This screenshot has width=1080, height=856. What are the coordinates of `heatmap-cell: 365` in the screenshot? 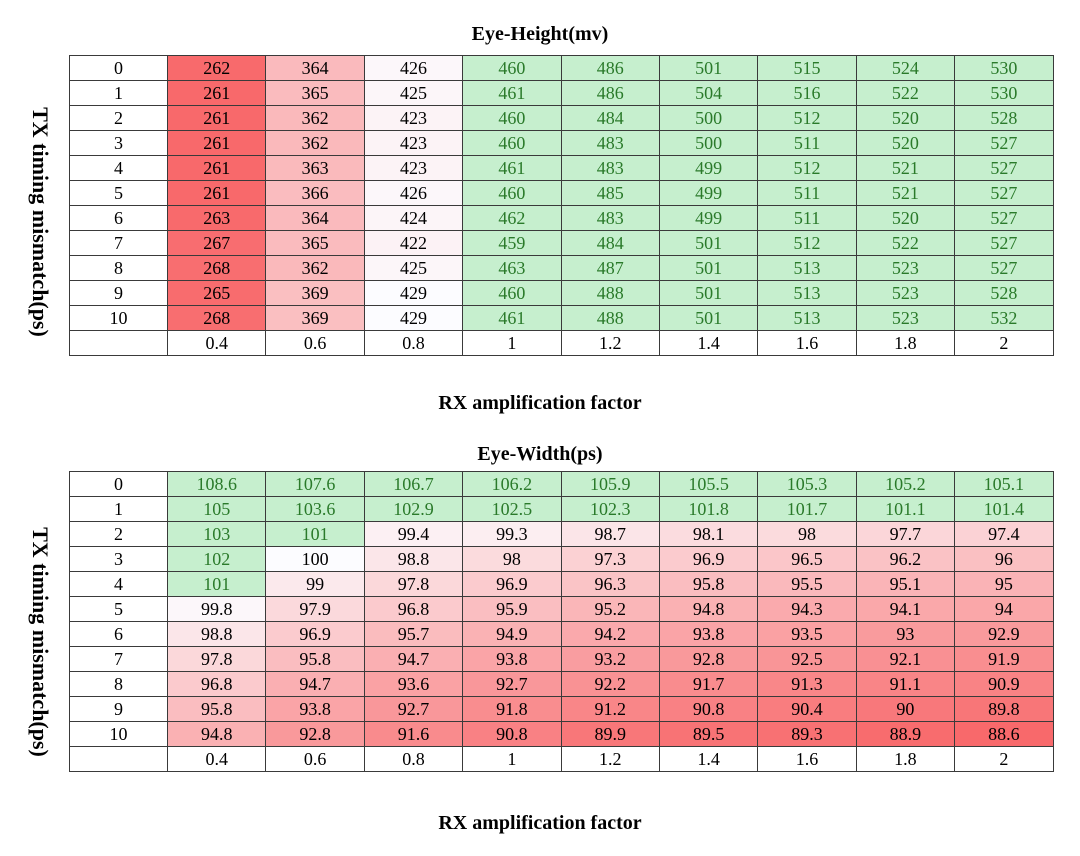 It's located at (315, 243).